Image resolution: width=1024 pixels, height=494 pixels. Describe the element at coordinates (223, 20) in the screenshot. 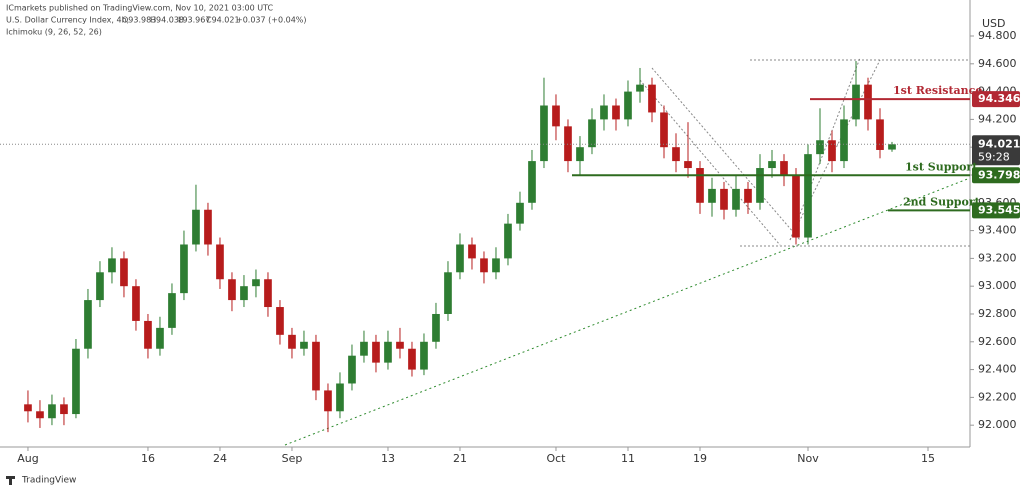

I see `ohlc-close: C94.021` at that location.